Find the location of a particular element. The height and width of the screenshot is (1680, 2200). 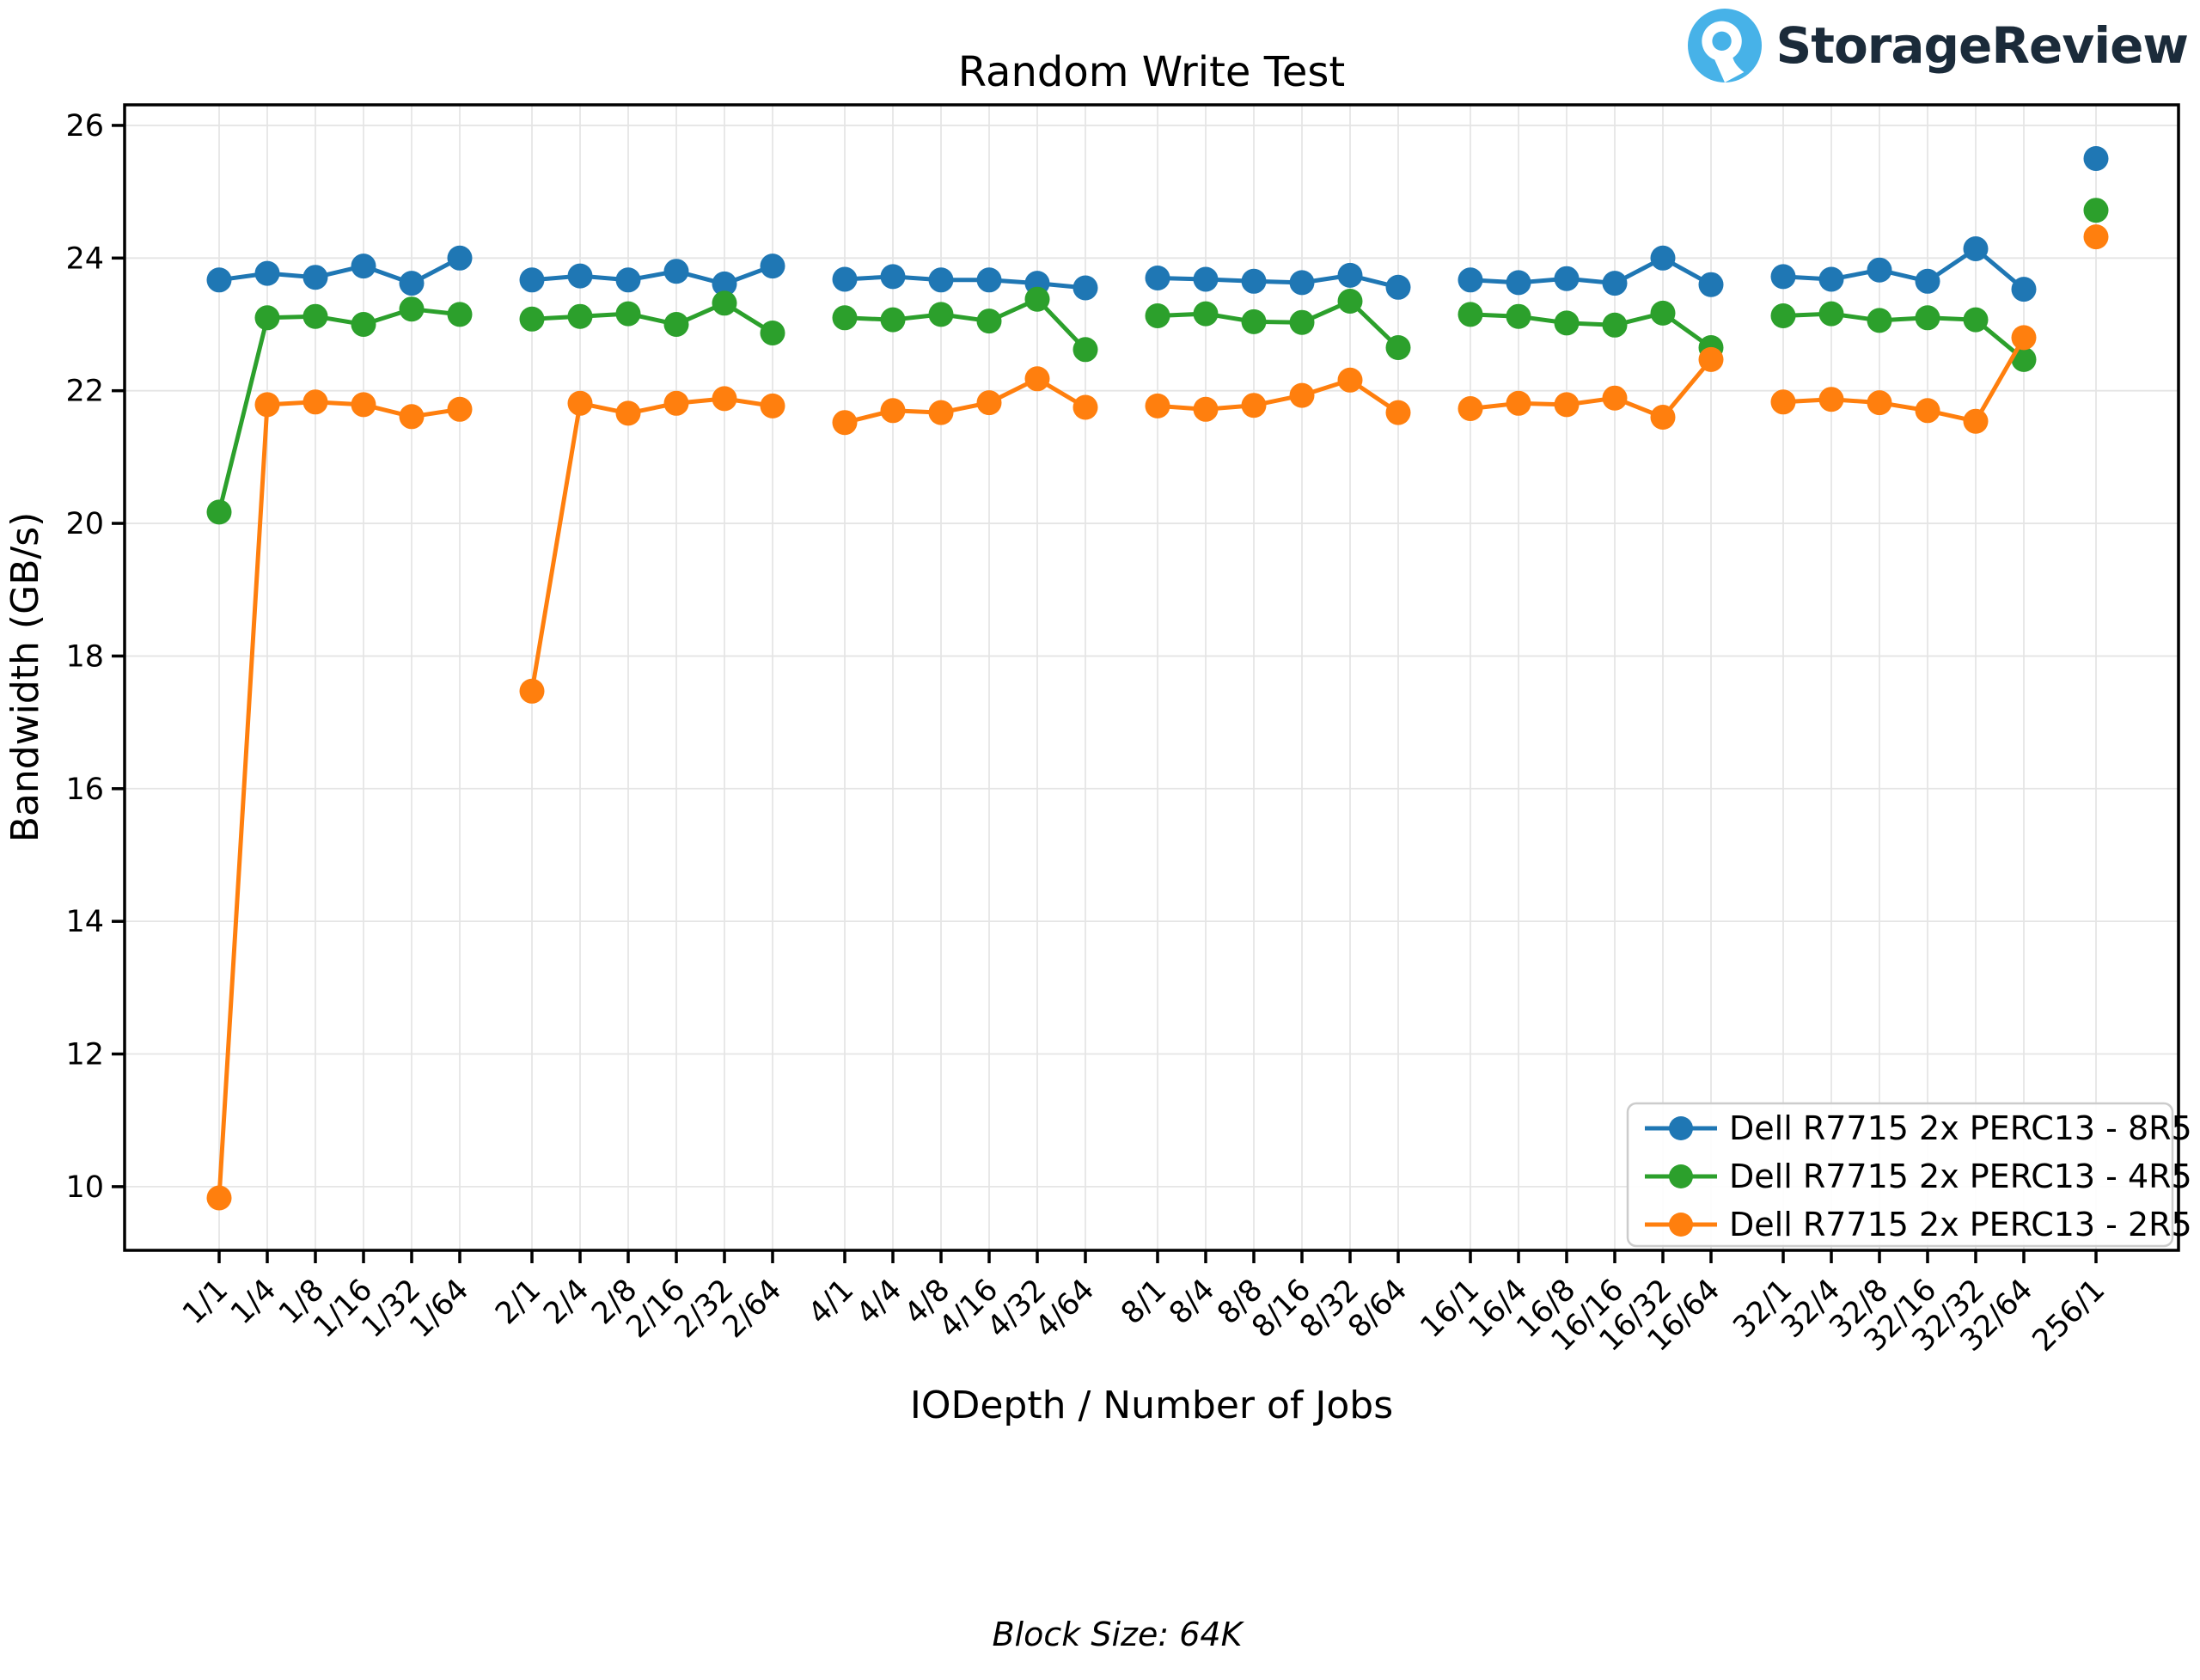

x-tick-label: 2/64 is located at coordinates (752, 1309).